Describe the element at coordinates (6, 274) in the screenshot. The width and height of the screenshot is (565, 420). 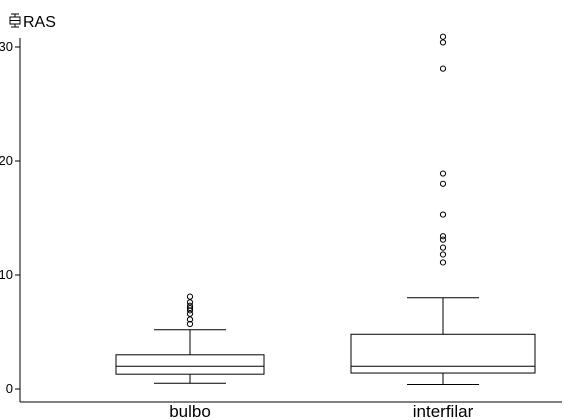
I see `y-tick-label: 10` at that location.